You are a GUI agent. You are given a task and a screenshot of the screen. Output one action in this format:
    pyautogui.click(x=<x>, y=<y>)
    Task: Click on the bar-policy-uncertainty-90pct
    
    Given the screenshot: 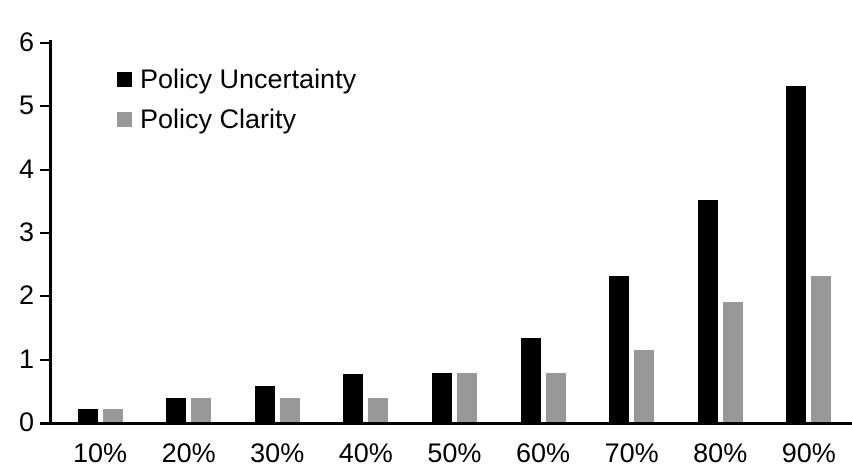 What is the action you would take?
    pyautogui.click(x=796, y=254)
    